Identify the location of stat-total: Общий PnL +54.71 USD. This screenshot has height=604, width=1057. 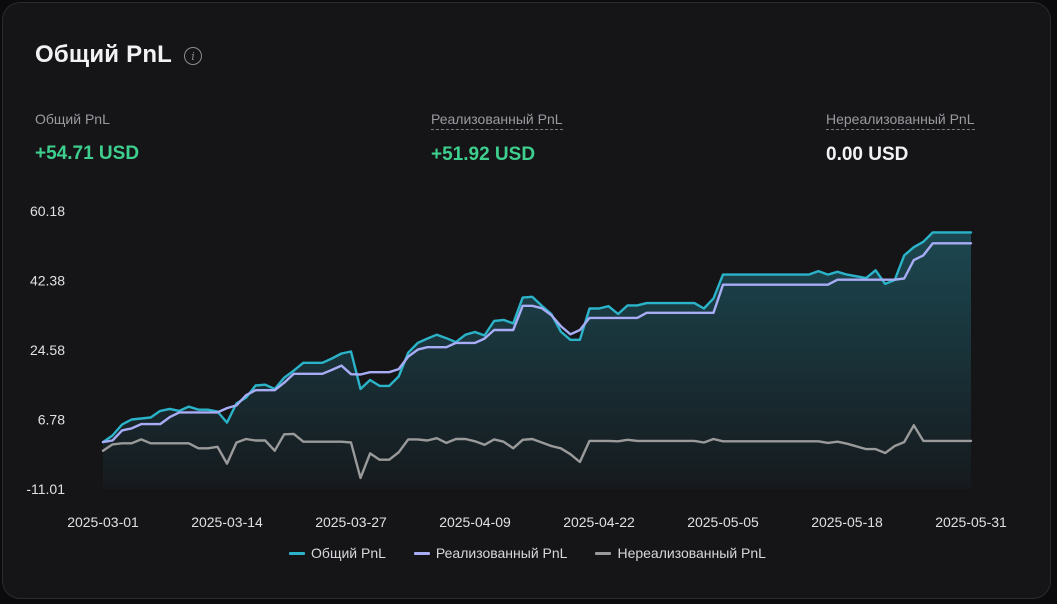
(87, 138).